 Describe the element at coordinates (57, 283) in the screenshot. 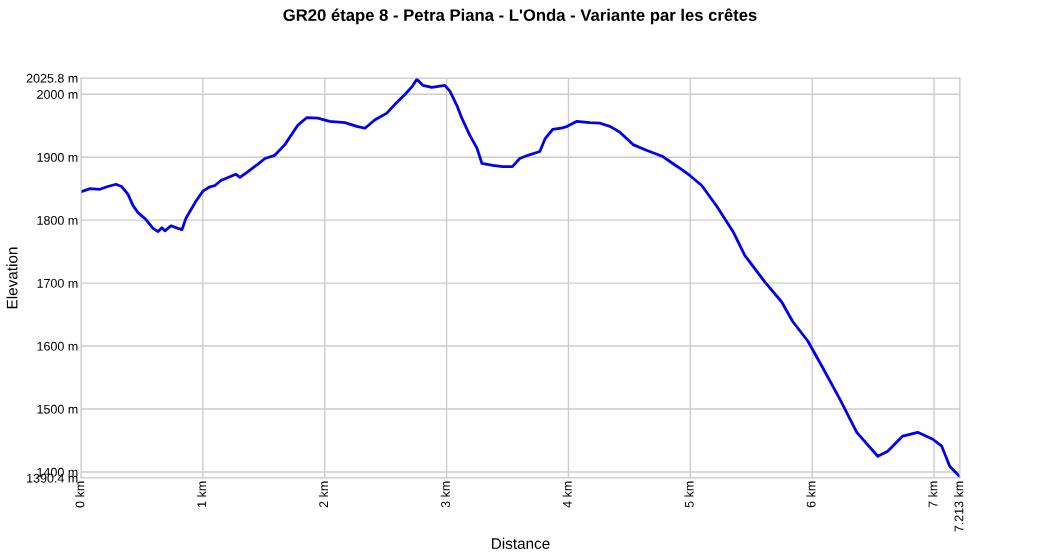

I see `y-tick-label: 1700 m` at that location.